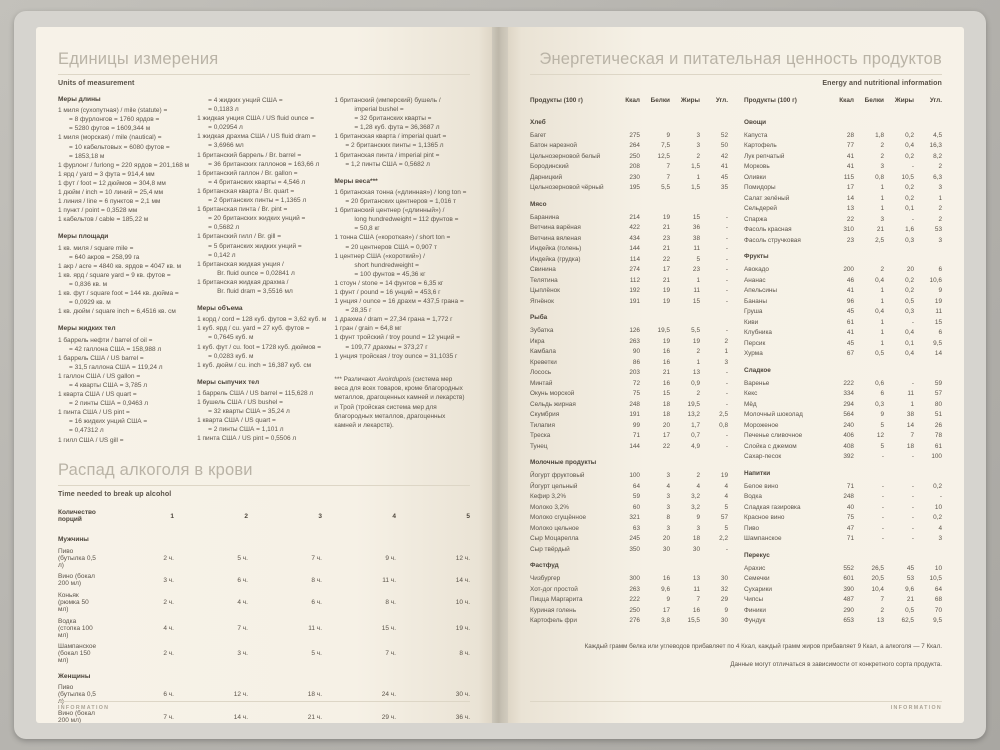 The height and width of the screenshot is (750, 1000). I want to click on food-name: Индейка (грудка), so click(555, 259).